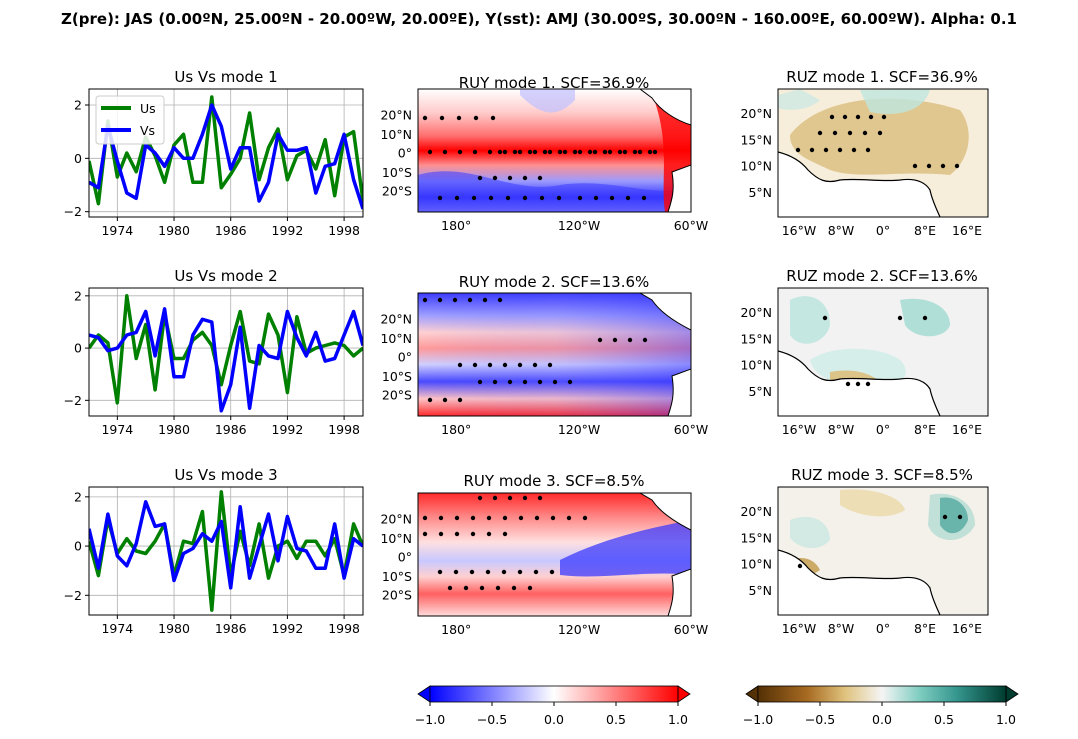 This screenshot has height=739, width=1078. What do you see at coordinates (881, 276) in the screenshot?
I see `ruz-title-mode-2: RUZ mode 2. SCF=13.6%` at bounding box center [881, 276].